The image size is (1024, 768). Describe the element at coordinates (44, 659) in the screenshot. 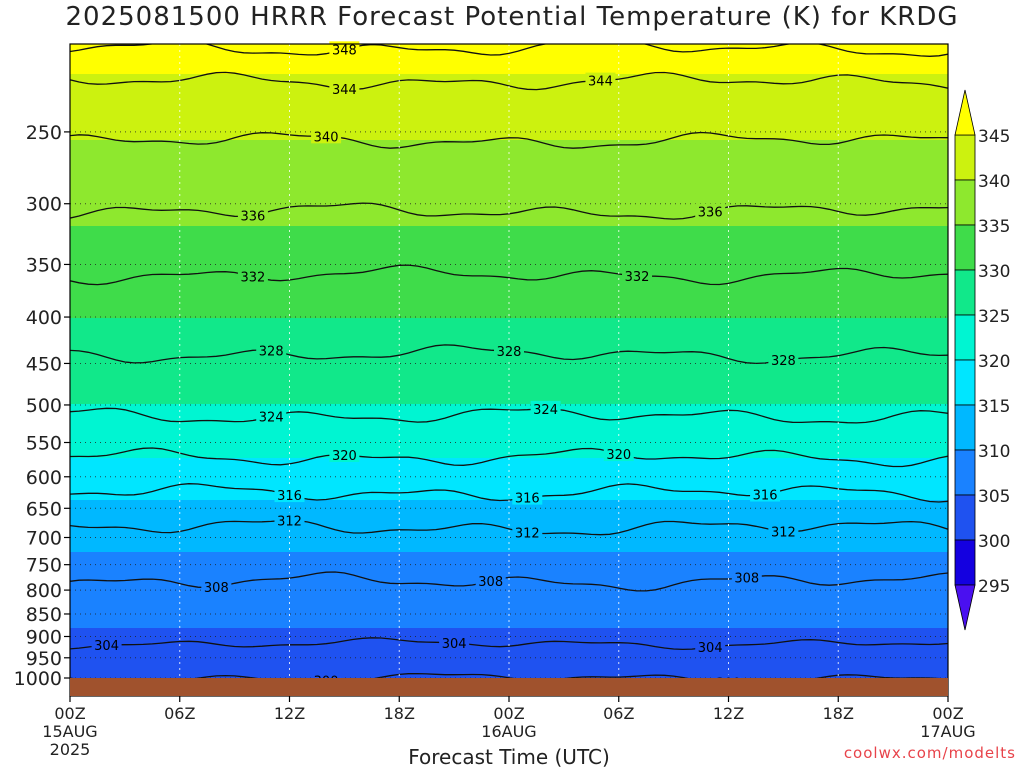

I see `y-tick-label: 950` at that location.